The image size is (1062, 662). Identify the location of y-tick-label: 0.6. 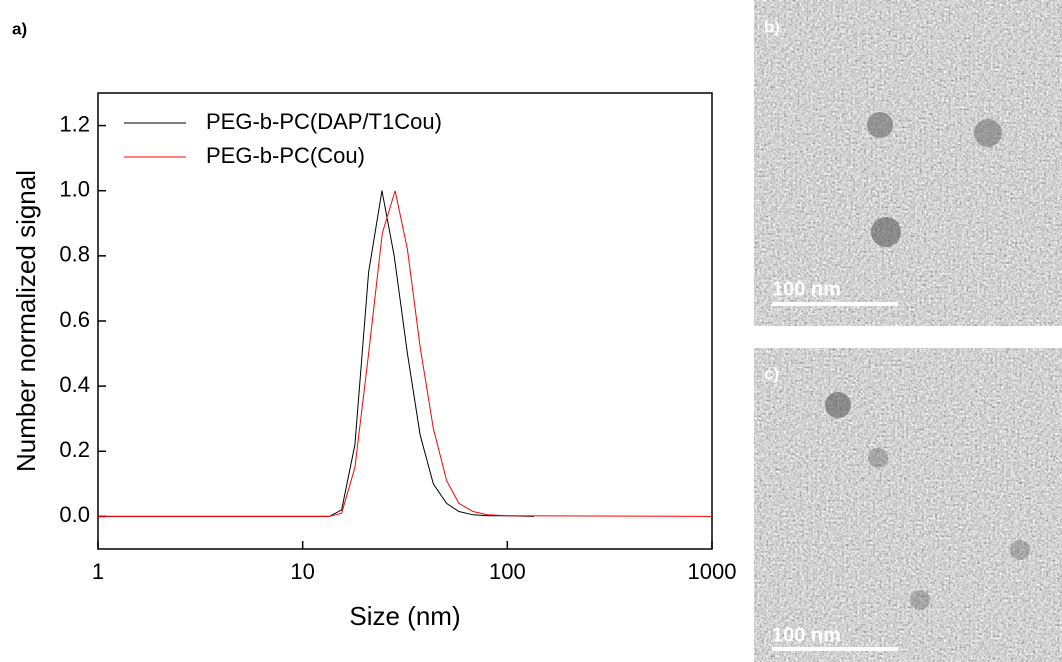
(74, 319).